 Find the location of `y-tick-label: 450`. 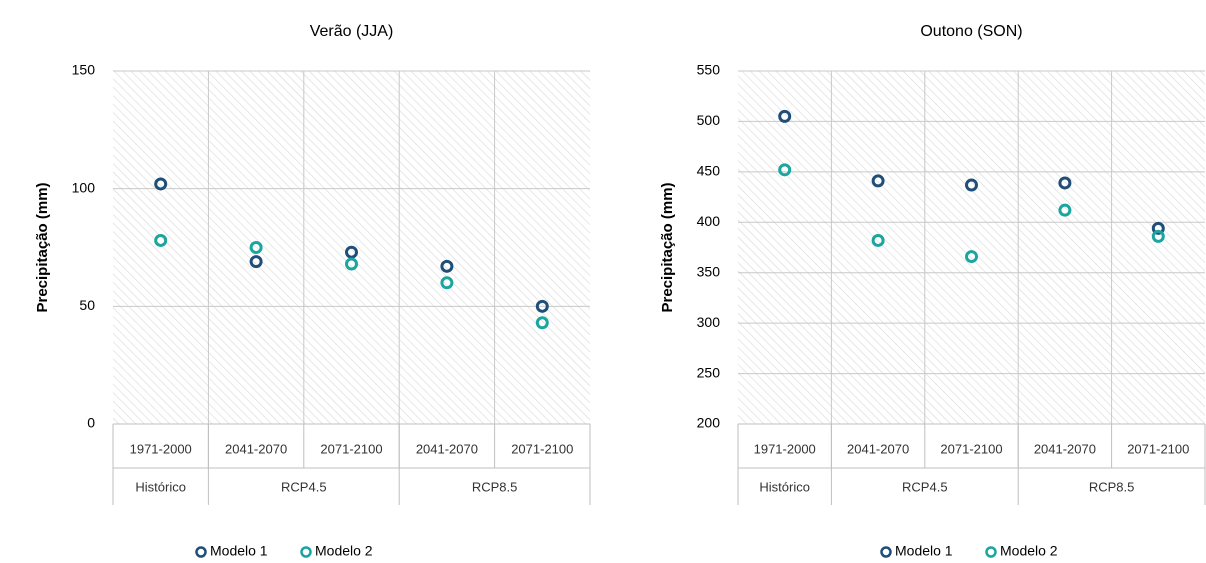

y-tick-label: 450 is located at coordinates (709, 171).